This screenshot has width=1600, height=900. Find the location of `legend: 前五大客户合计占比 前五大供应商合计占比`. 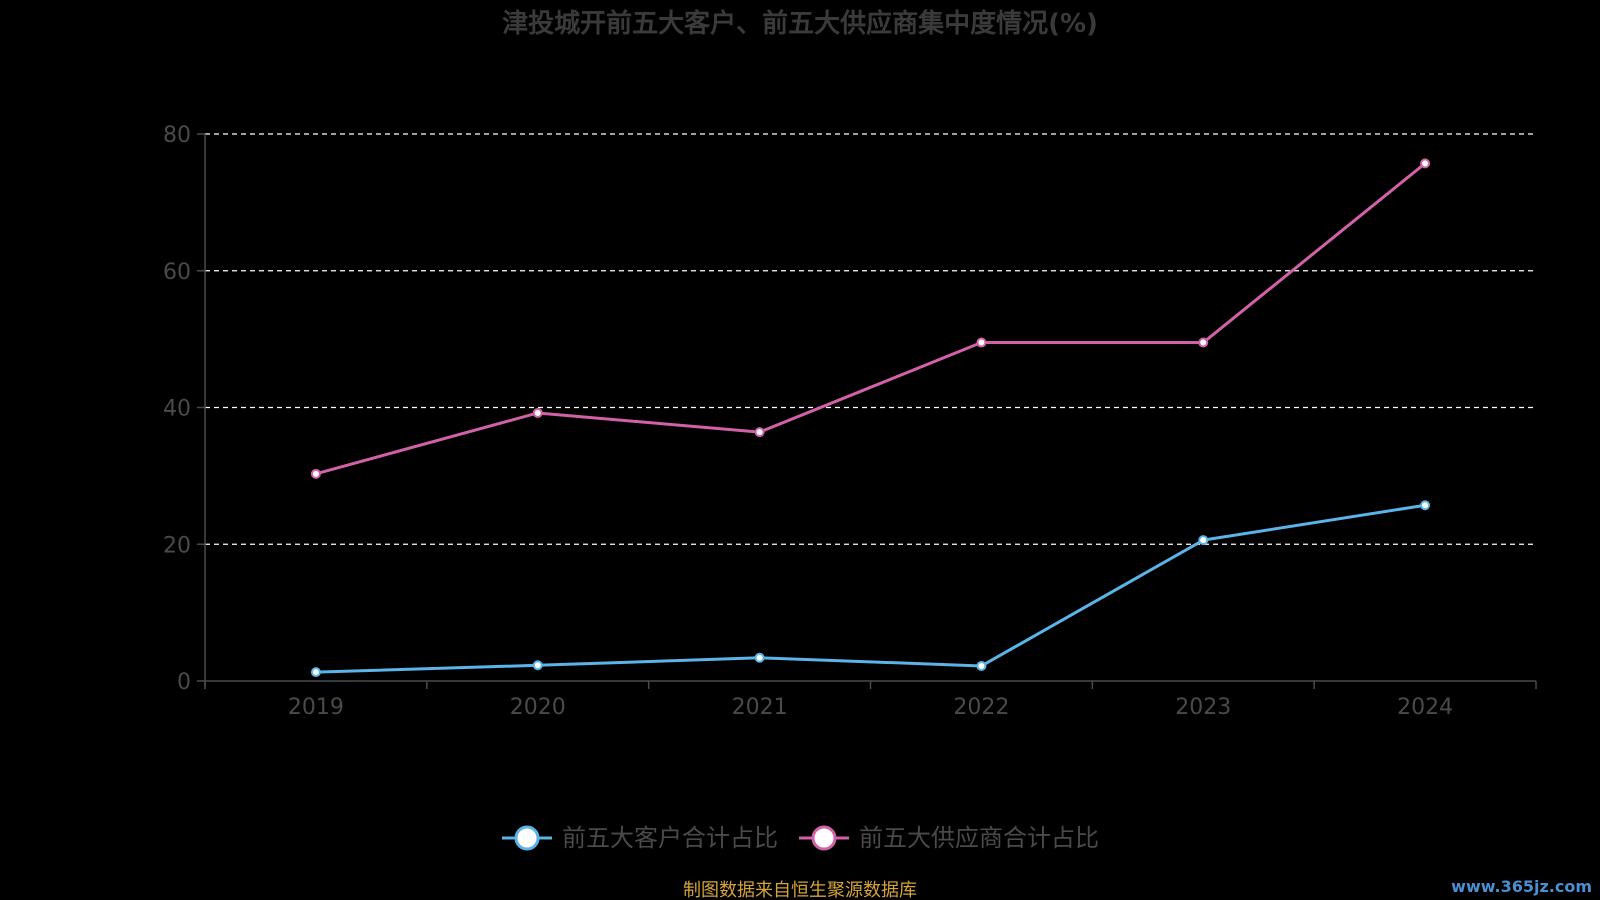

legend: 前五大客户合计占比 前五大供应商合计占比 is located at coordinates (800, 838).